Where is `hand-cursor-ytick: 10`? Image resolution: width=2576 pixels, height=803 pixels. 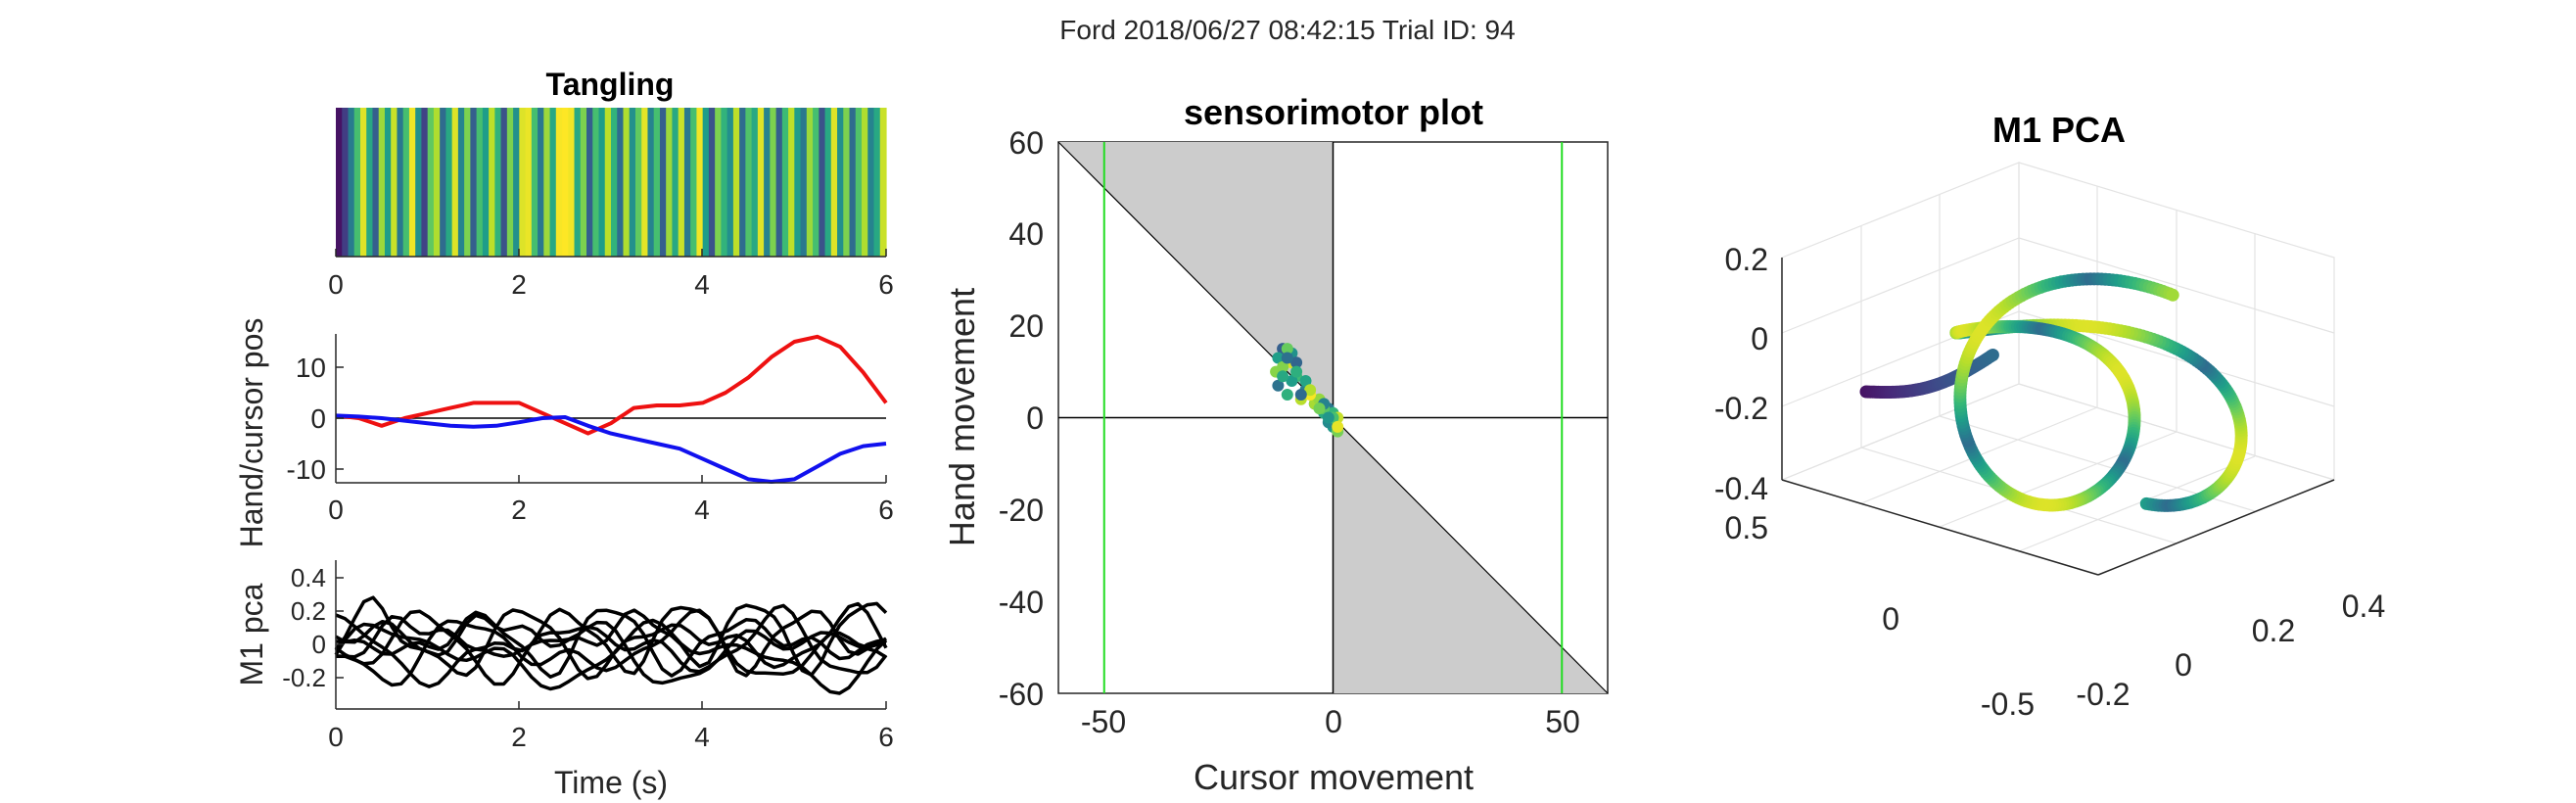 hand-cursor-ytick: 10 is located at coordinates (311, 368).